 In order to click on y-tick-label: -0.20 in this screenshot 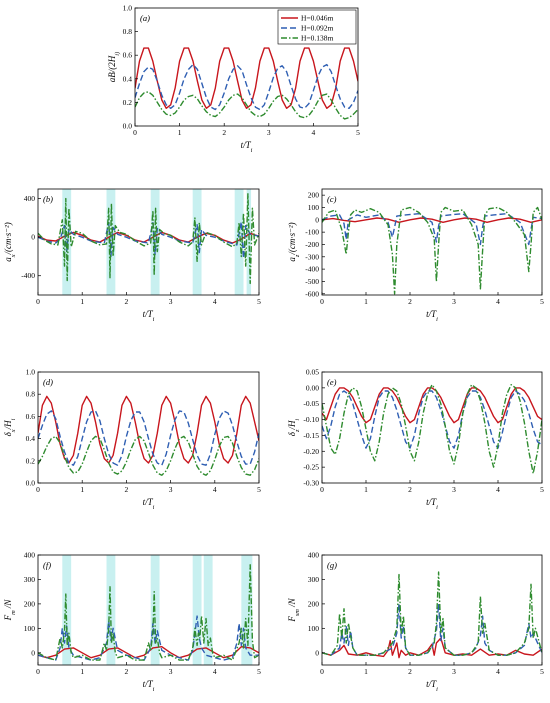, I will do `click(311, 451)`.